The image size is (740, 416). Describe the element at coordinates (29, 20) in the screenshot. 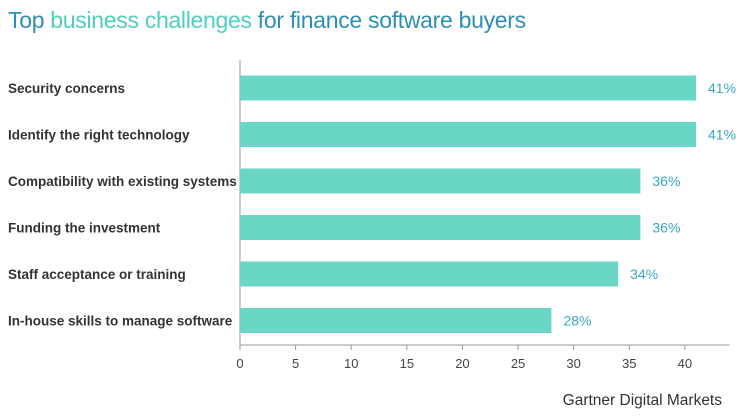

I see `title-part-1: Top` at that location.